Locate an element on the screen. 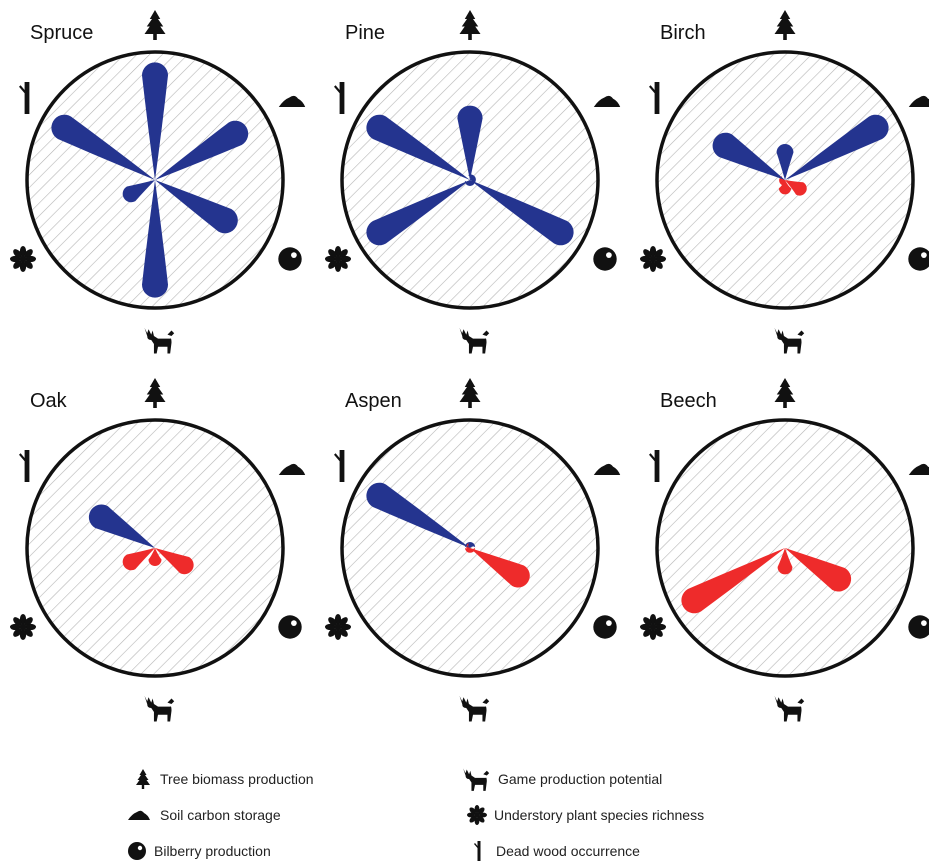 This screenshot has width=929, height=865. petal-chart-oak: Oak is located at coordinates (158, 550).